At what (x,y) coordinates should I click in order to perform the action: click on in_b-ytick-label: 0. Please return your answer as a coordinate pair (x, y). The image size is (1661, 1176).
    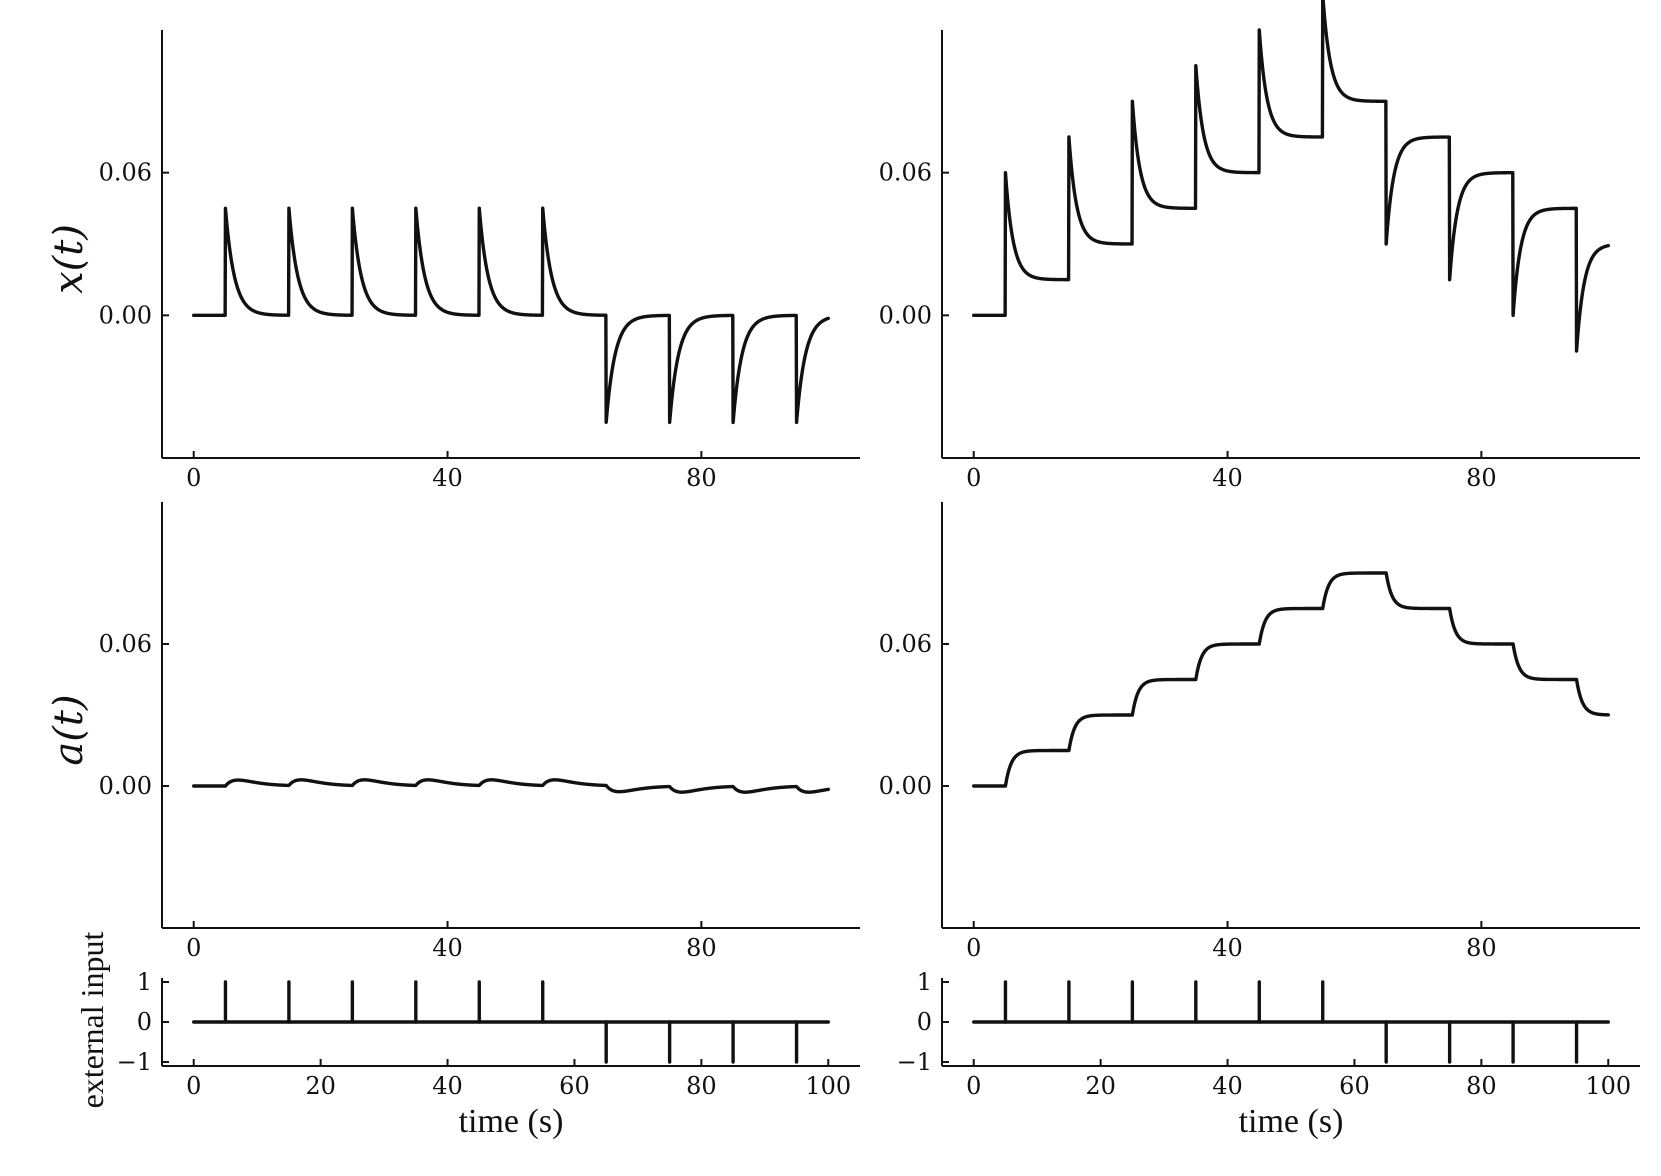
    Looking at the image, I should click on (924, 1022).